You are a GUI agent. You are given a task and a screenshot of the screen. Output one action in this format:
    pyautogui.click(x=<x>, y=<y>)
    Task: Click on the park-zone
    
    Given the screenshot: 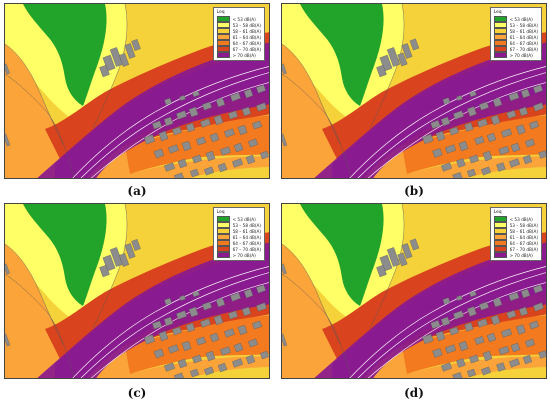 What is the action you would take?
    pyautogui.click(x=65, y=255)
    